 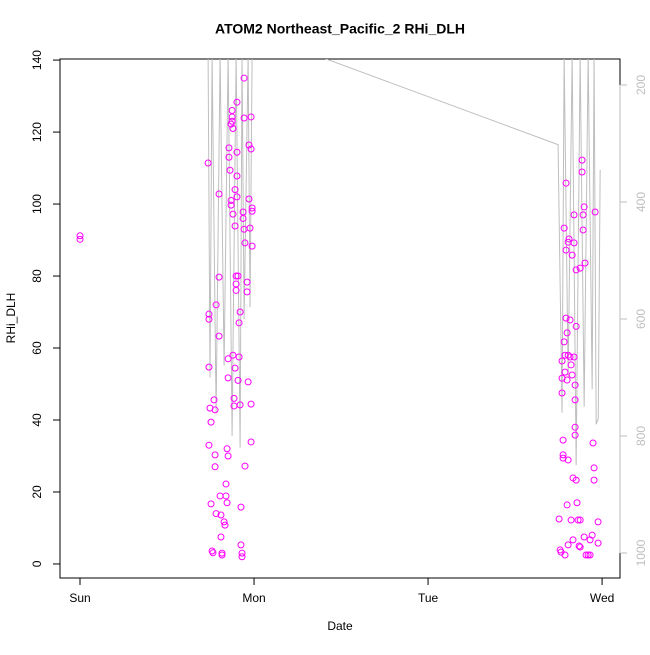 I want to click on y-tick-label: 0, so click(x=37, y=563).